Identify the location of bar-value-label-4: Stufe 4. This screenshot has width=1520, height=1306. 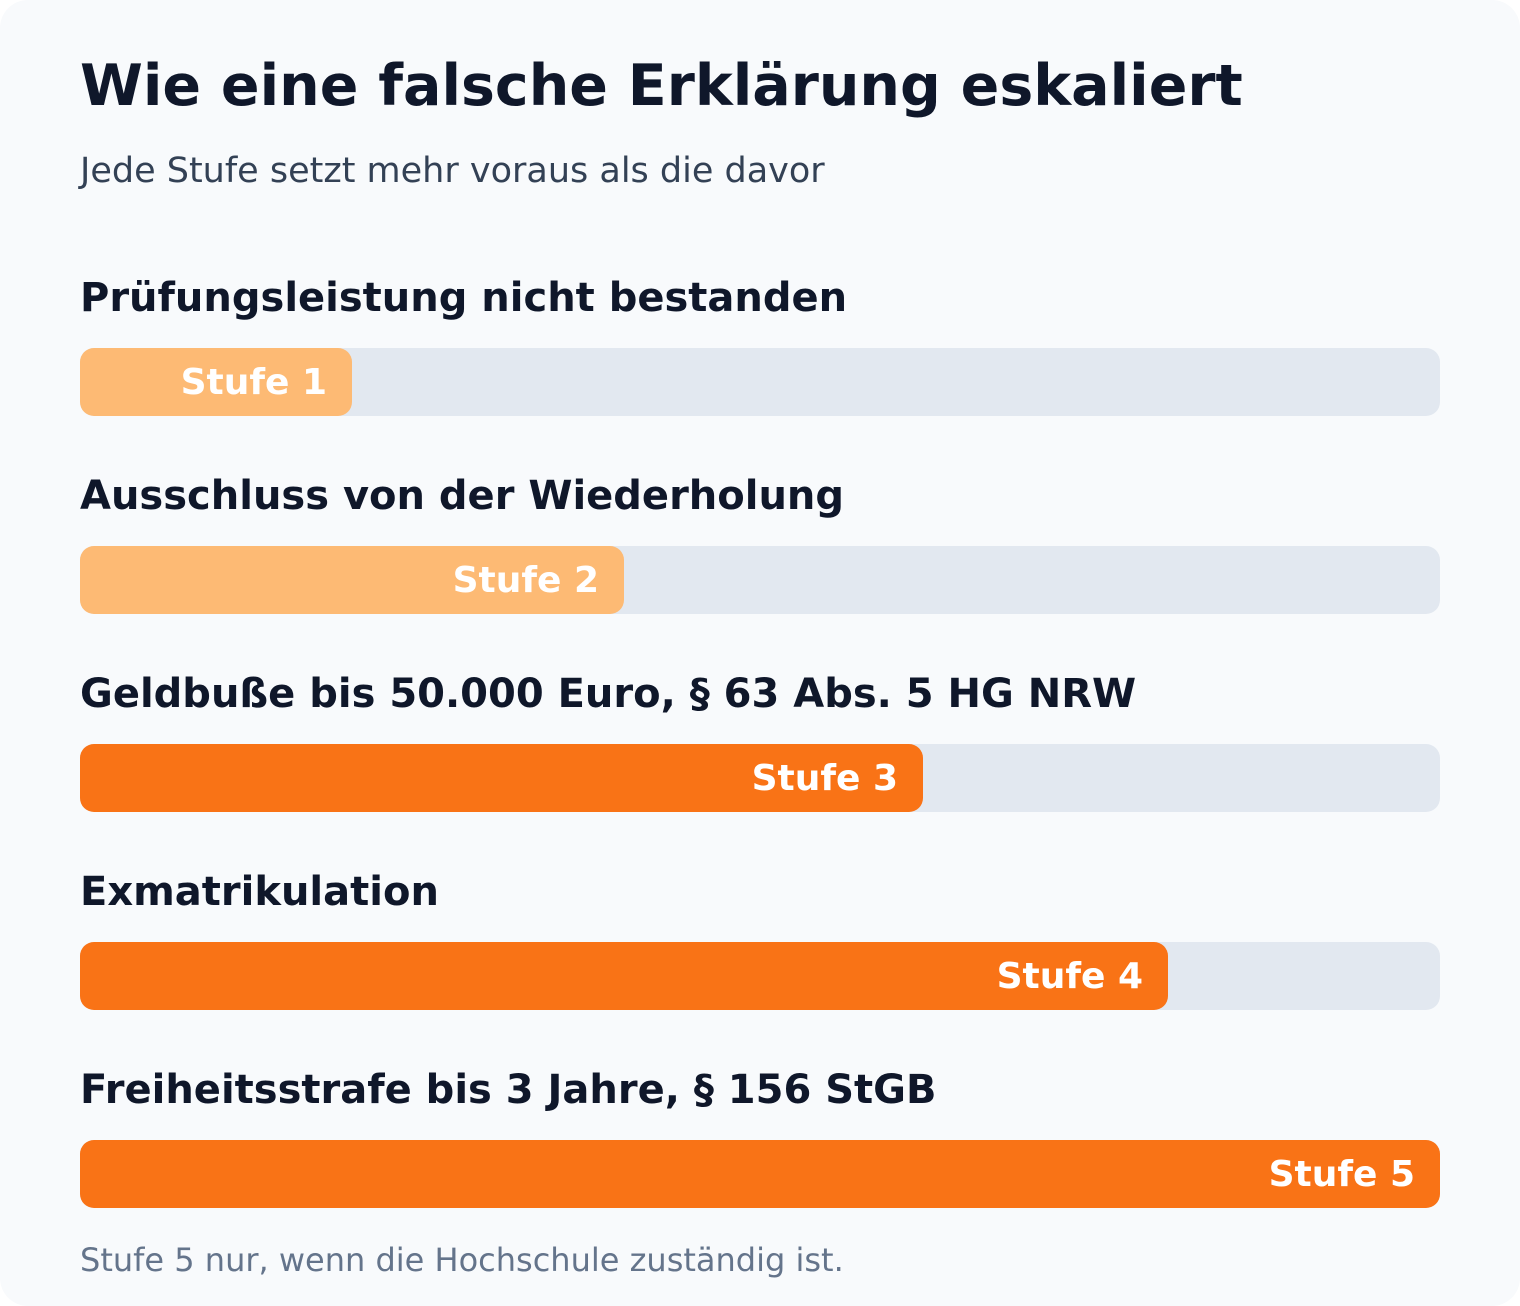
(1069, 976).